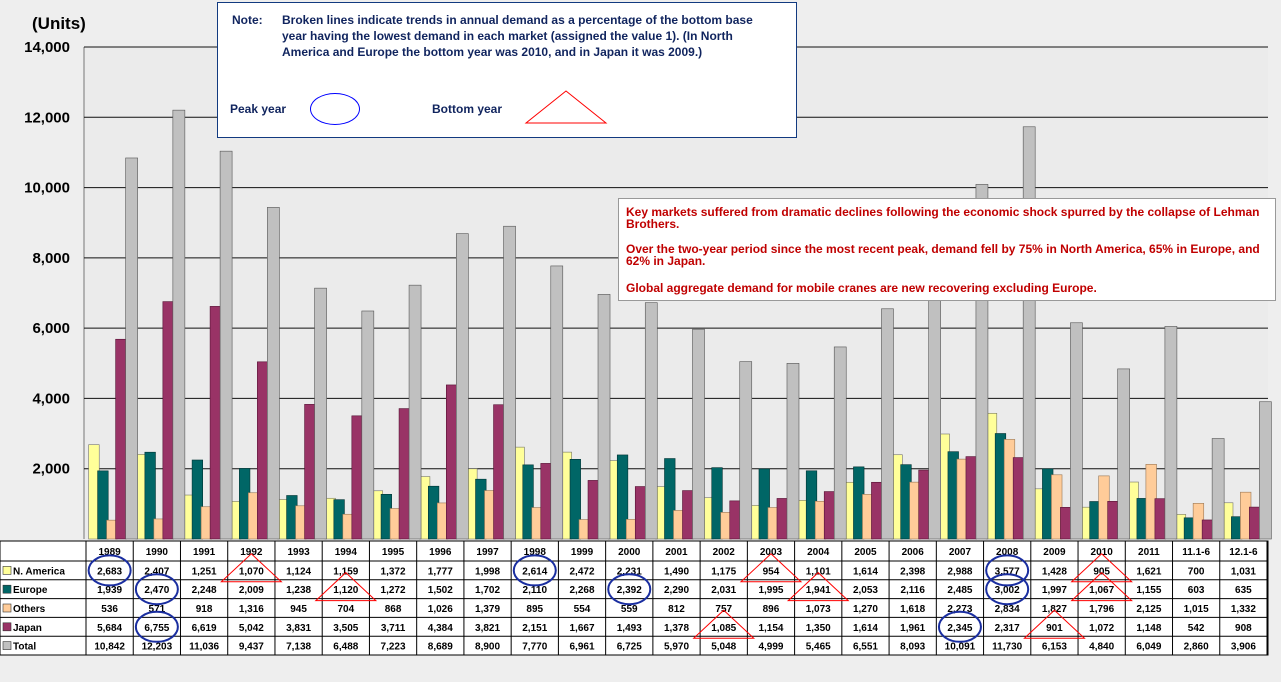 This screenshot has height=682, width=1281. What do you see at coordinates (723, 609) in the screenshot?
I see `data-label: 757` at bounding box center [723, 609].